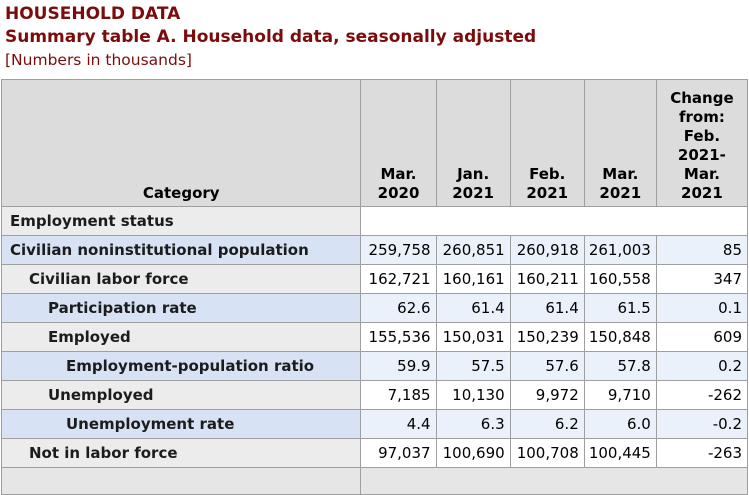  I want to click on cutoff-category-cell, so click(181, 481).